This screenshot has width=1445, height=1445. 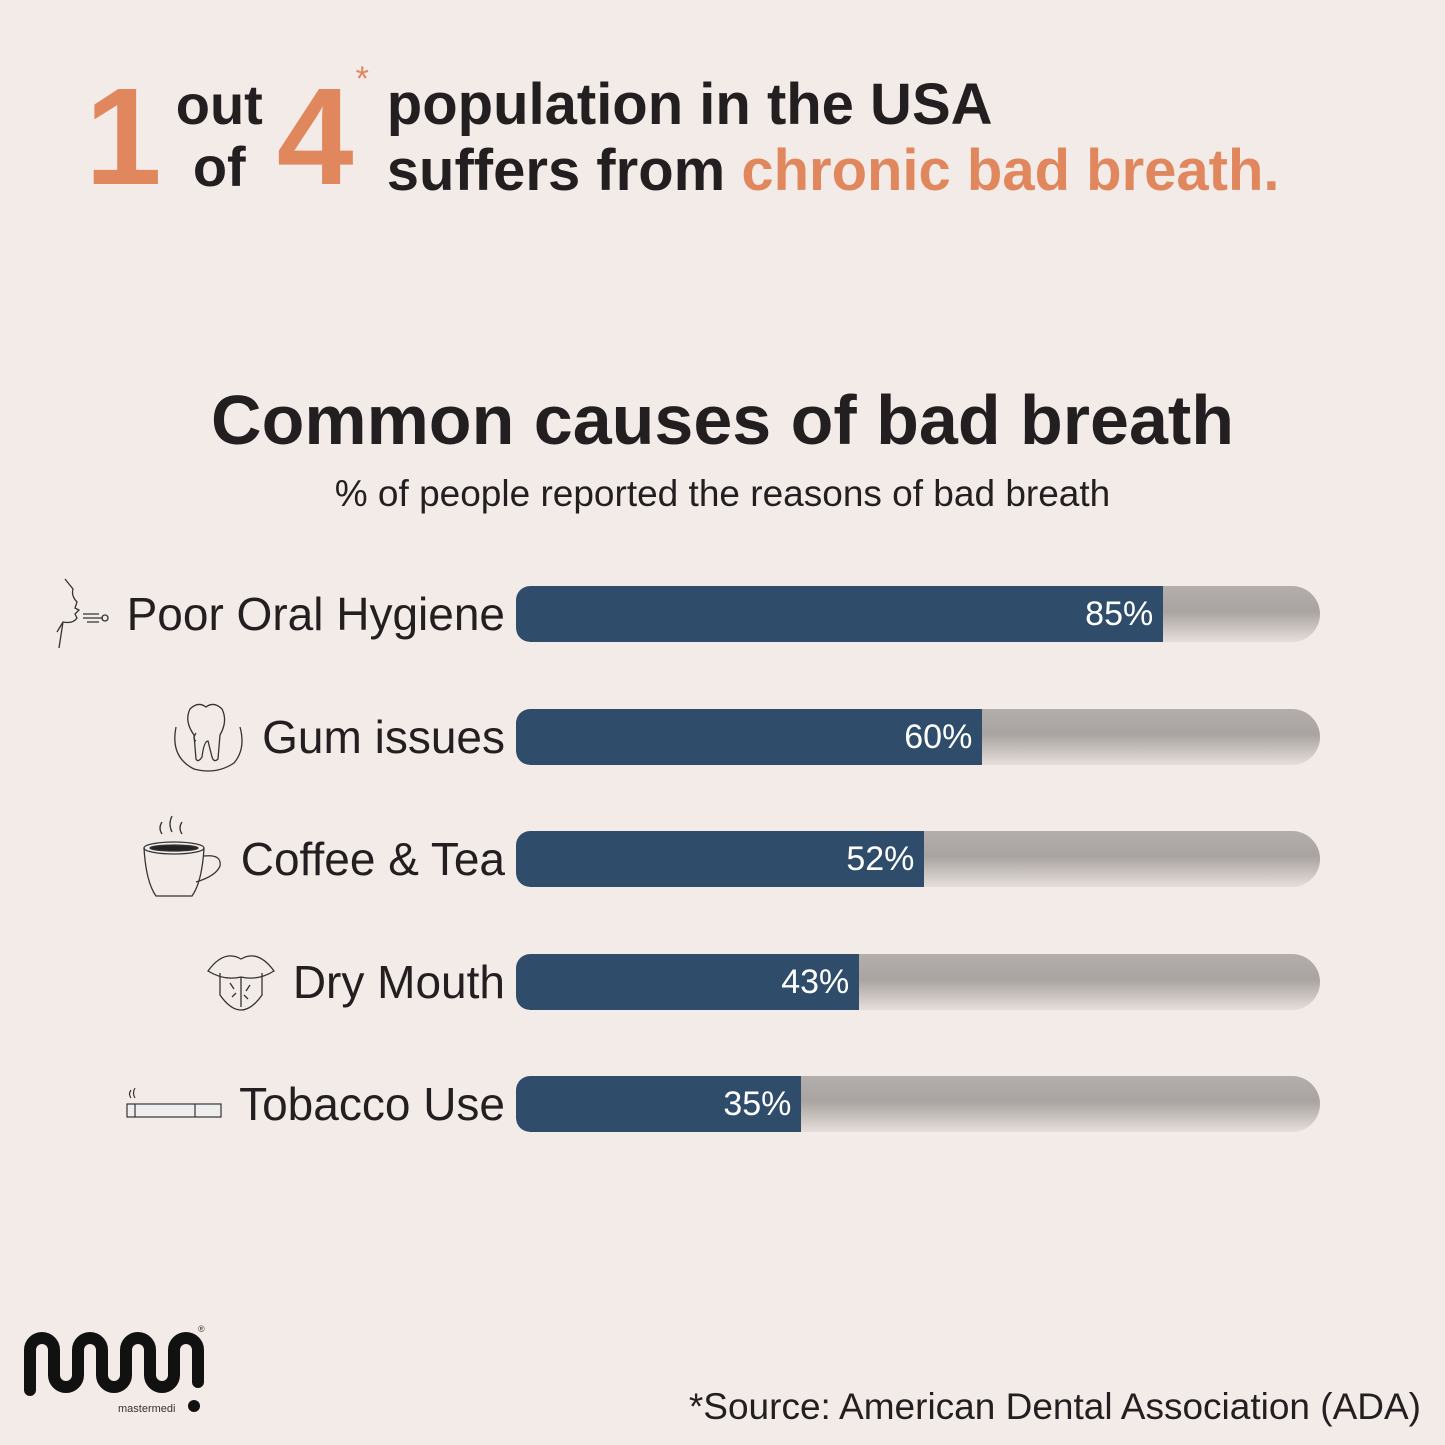 I want to click on bar-row: Dry Mouth 43%, so click(x=722, y=982).